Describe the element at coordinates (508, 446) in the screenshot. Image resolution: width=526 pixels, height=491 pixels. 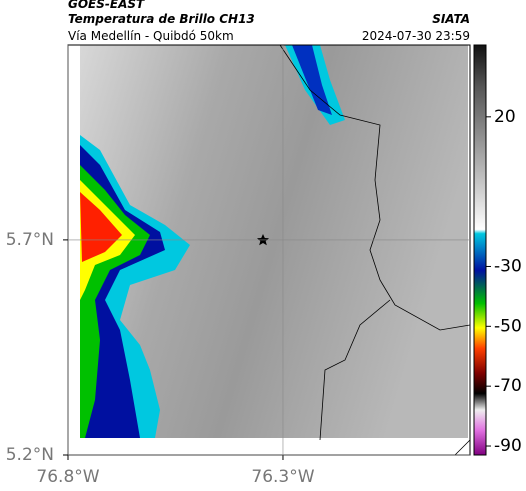
I see `colorbar-tick-label: -90` at that location.